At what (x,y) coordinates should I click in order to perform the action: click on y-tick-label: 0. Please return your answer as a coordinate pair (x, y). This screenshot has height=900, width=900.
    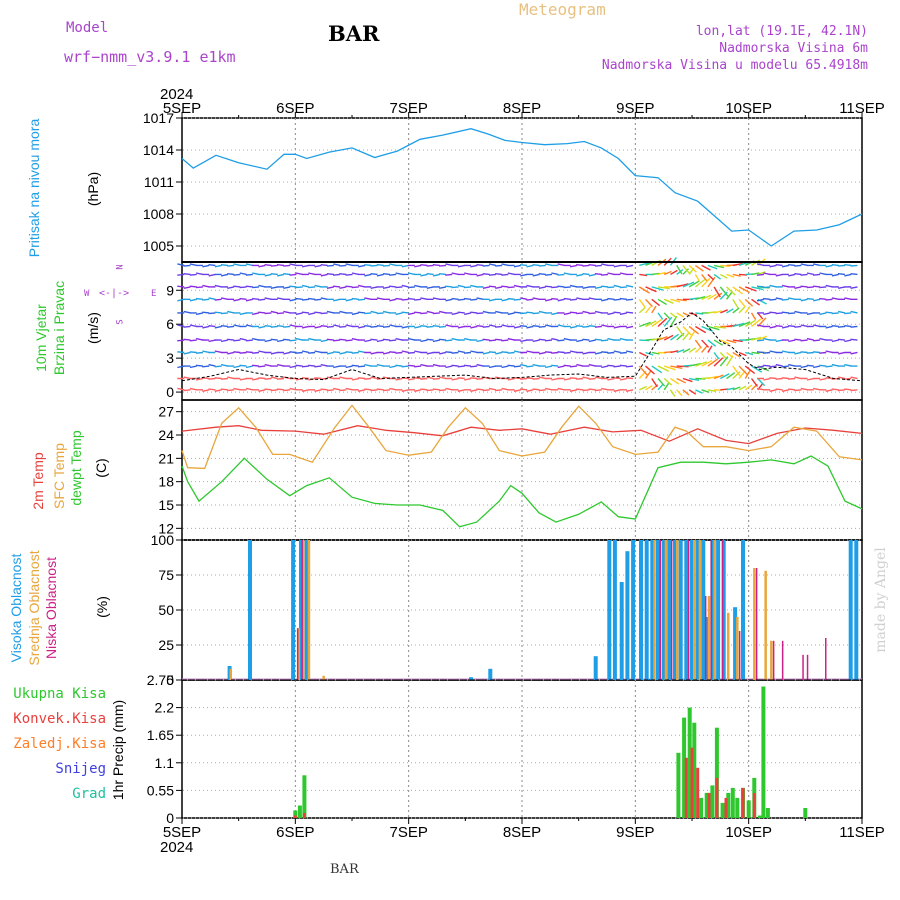
    Looking at the image, I should click on (170, 392).